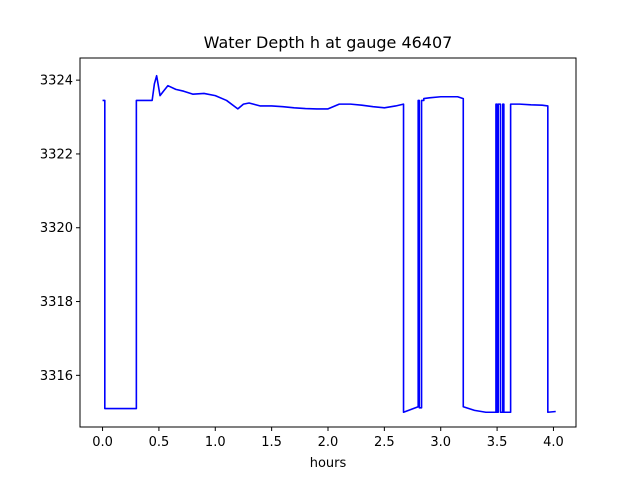 This screenshot has height=484, width=640. What do you see at coordinates (56, 302) in the screenshot?
I see `y-tick-label: 3318` at bounding box center [56, 302].